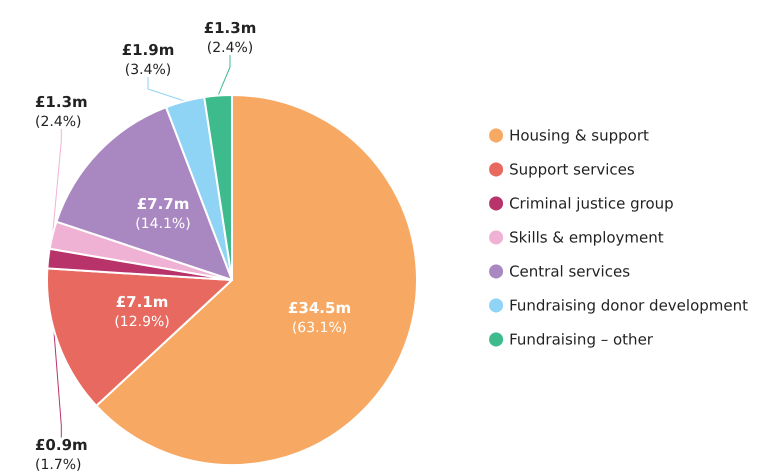  What do you see at coordinates (148, 59) in the screenshot?
I see `data-label: £1.9m (3.4%)` at bounding box center [148, 59].